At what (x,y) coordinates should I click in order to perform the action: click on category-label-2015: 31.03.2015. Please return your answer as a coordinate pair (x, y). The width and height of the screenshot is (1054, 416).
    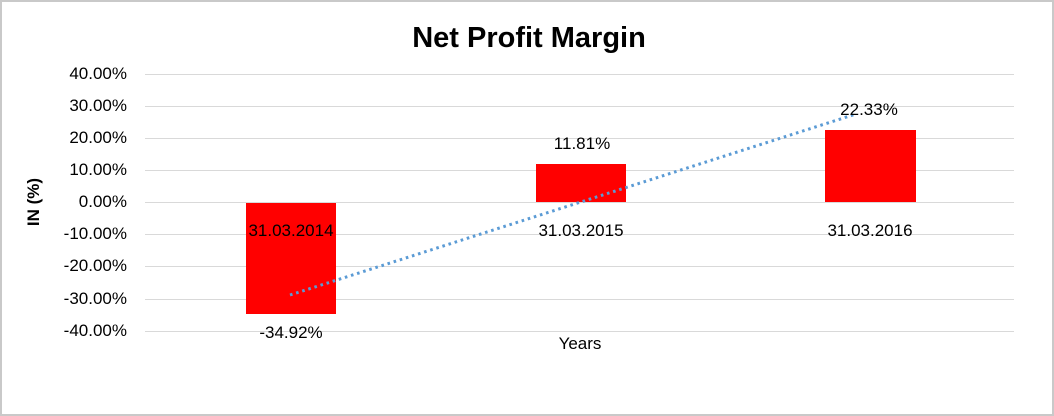
    Looking at the image, I should click on (581, 230).